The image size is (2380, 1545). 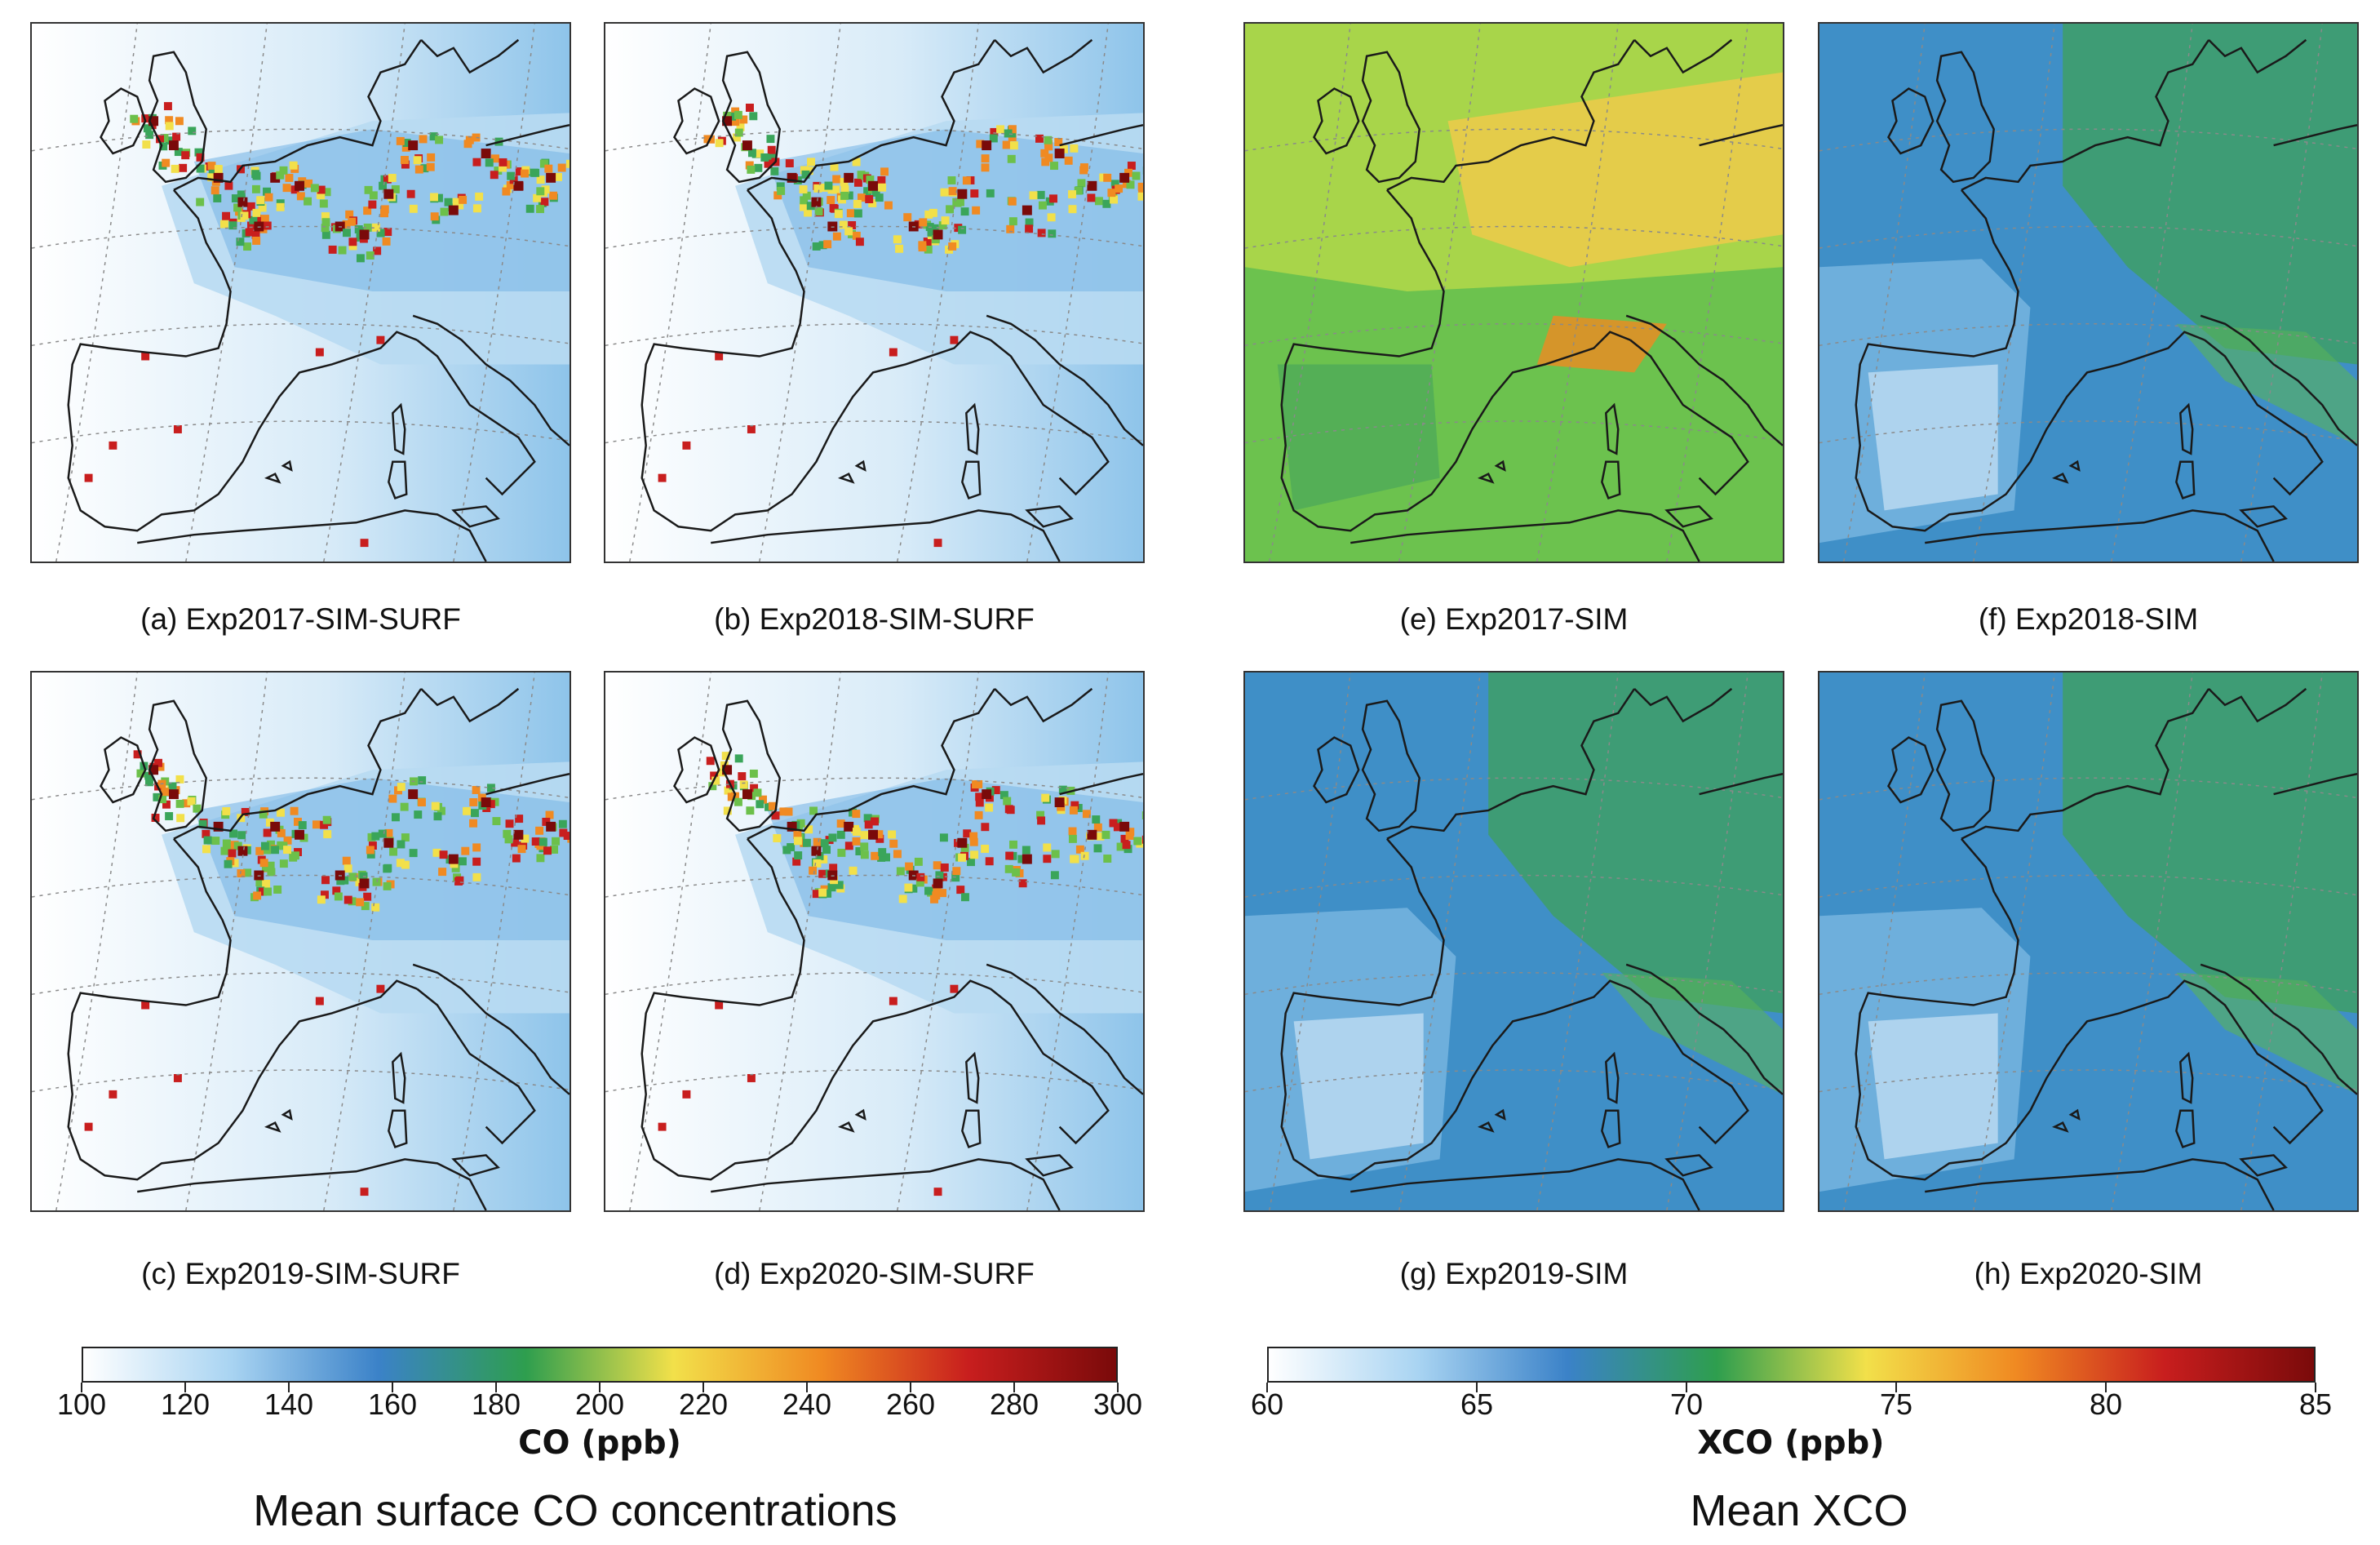 I want to click on caption-d: (d) Exp2020-SIM-SURF, so click(x=874, y=1273).